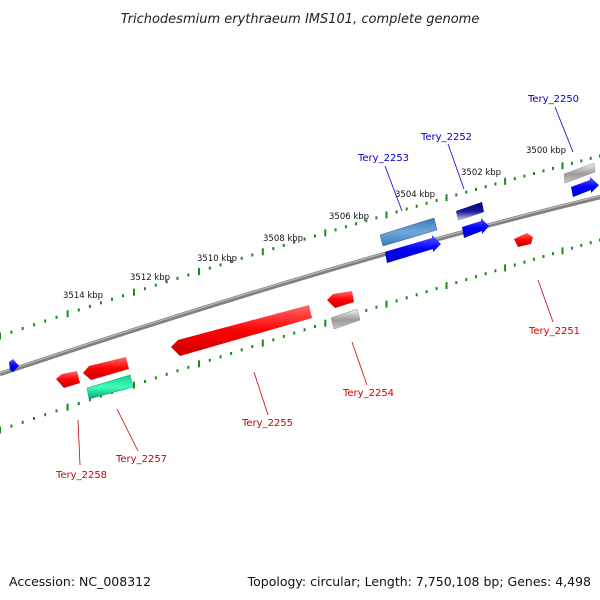 The height and width of the screenshot is (600, 600). What do you see at coordinates (217, 259) in the screenshot?
I see `kbp-label: 3510 kbp` at bounding box center [217, 259].